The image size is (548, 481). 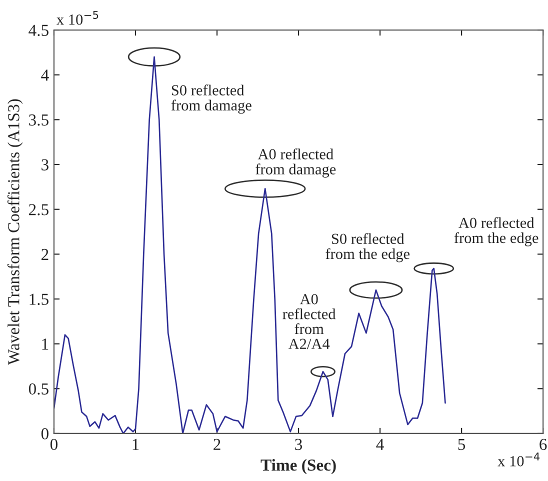 What do you see at coordinates (211, 99) in the screenshot?
I see `annotation: S0 reflected from damage` at bounding box center [211, 99].